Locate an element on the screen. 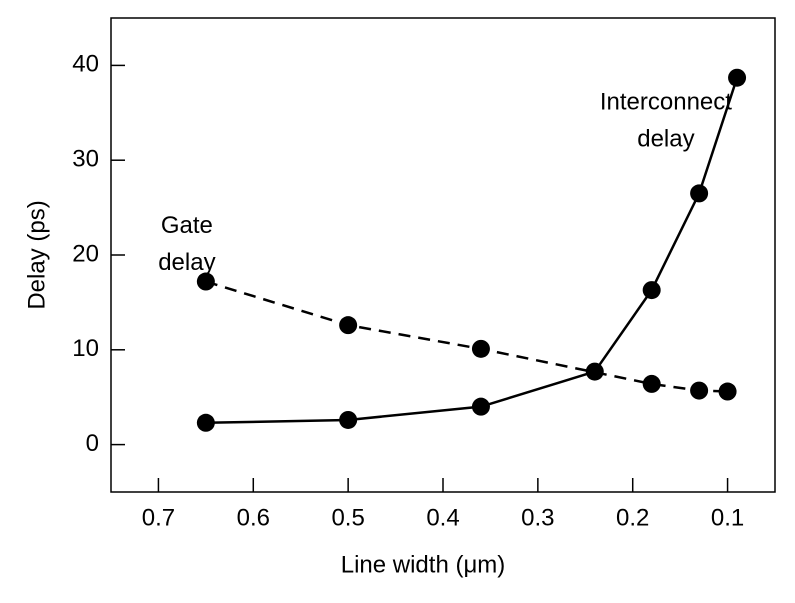 This screenshot has height=603, width=795. x-tick-label: 0.5 is located at coordinates (347, 517).